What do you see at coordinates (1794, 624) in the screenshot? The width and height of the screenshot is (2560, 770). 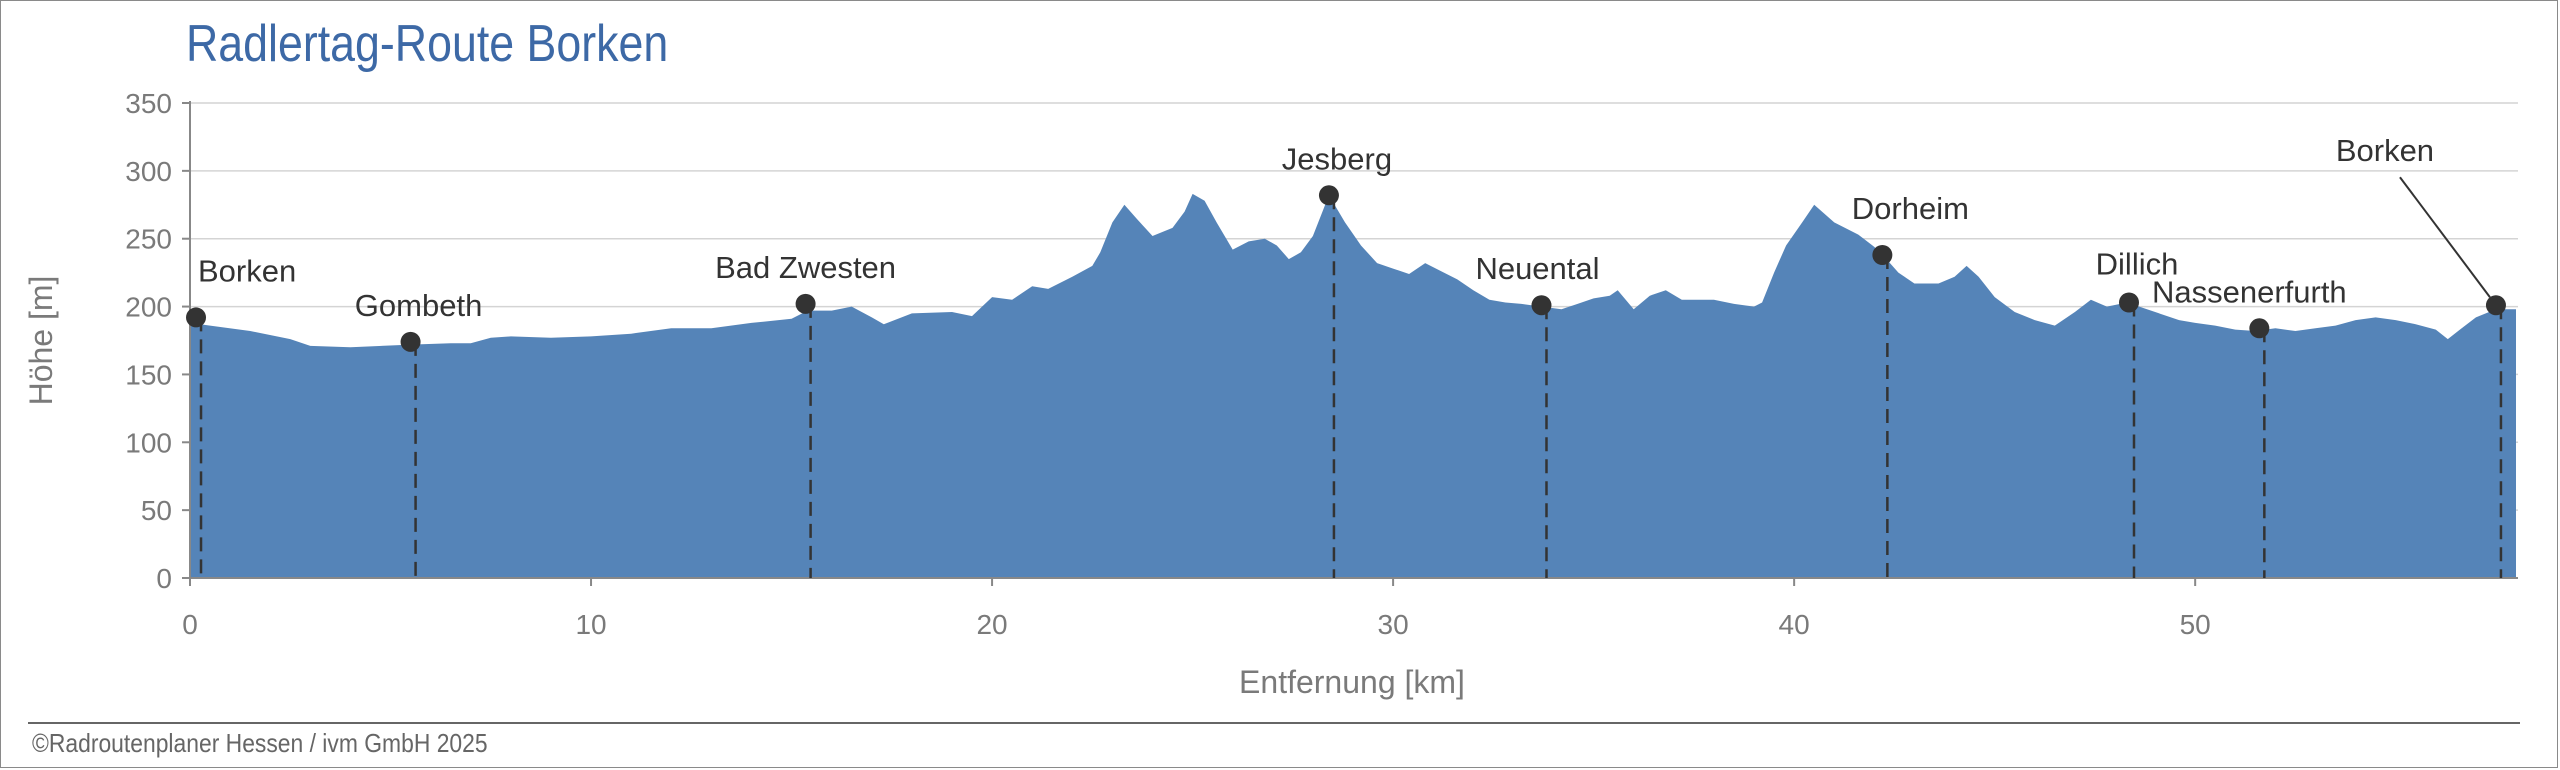 I see `x-tick-label-40: 40` at bounding box center [1794, 624].